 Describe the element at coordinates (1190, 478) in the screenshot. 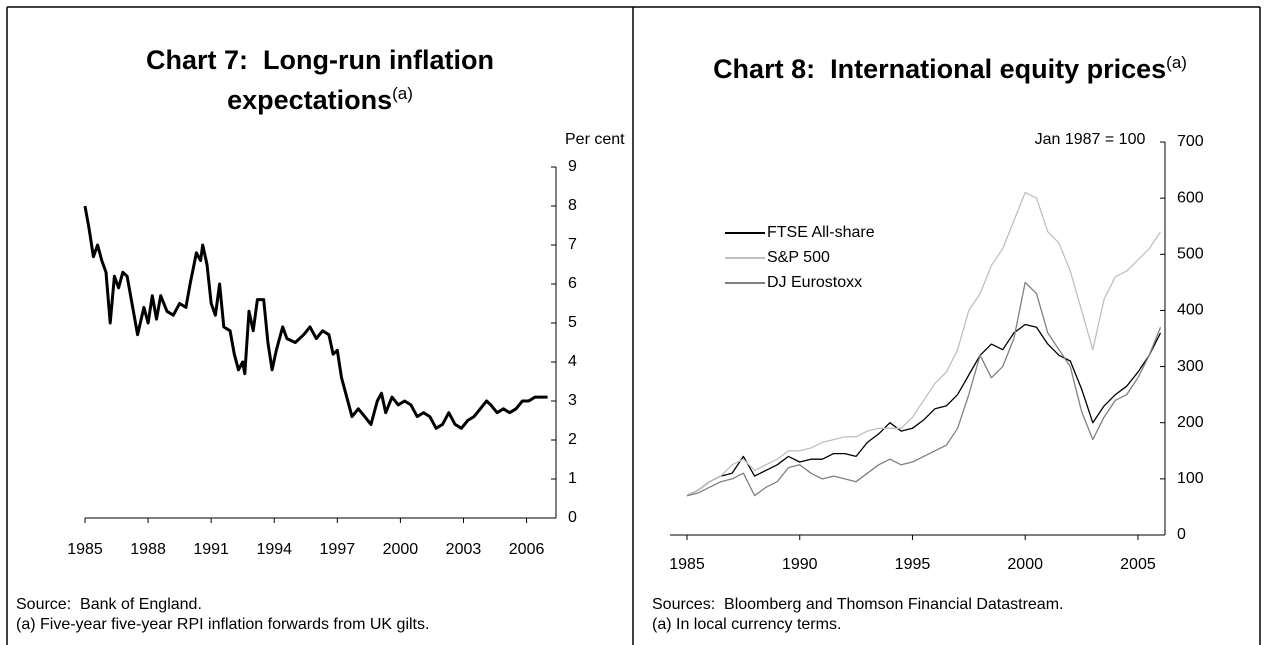

I see `y-tick-label: 100` at that location.